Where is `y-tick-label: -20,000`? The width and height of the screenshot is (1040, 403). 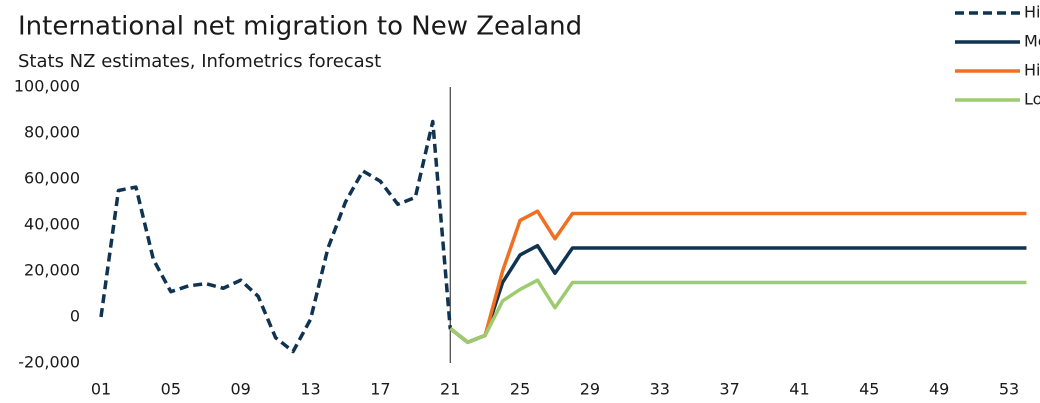
y-tick-label: -20,000 is located at coordinates (49, 362).